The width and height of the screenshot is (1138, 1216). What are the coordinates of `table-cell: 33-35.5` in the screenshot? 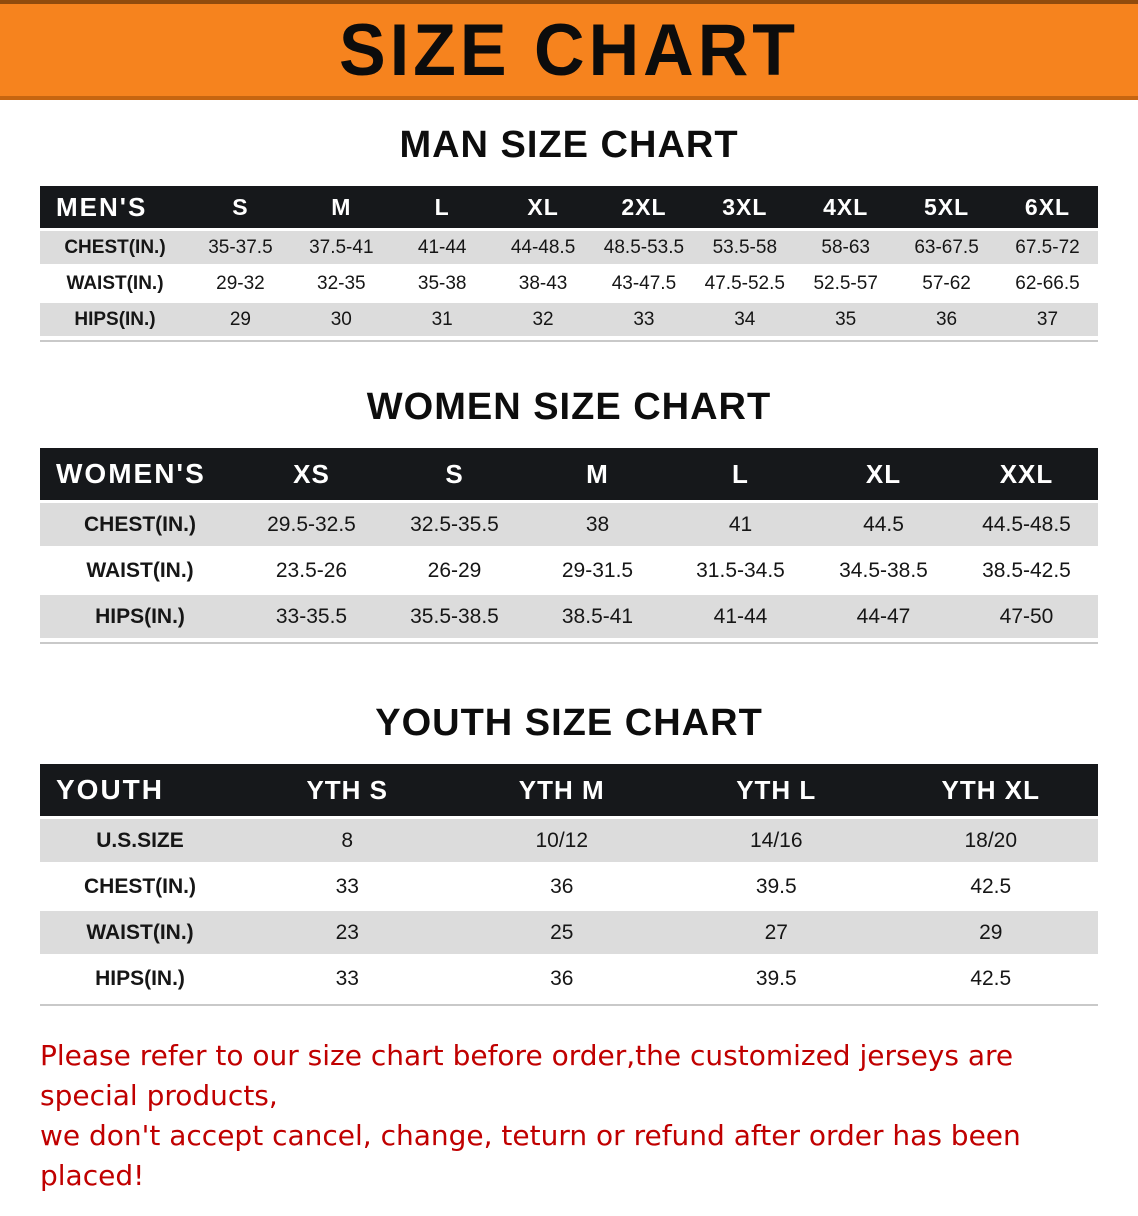 It's located at (311, 616).